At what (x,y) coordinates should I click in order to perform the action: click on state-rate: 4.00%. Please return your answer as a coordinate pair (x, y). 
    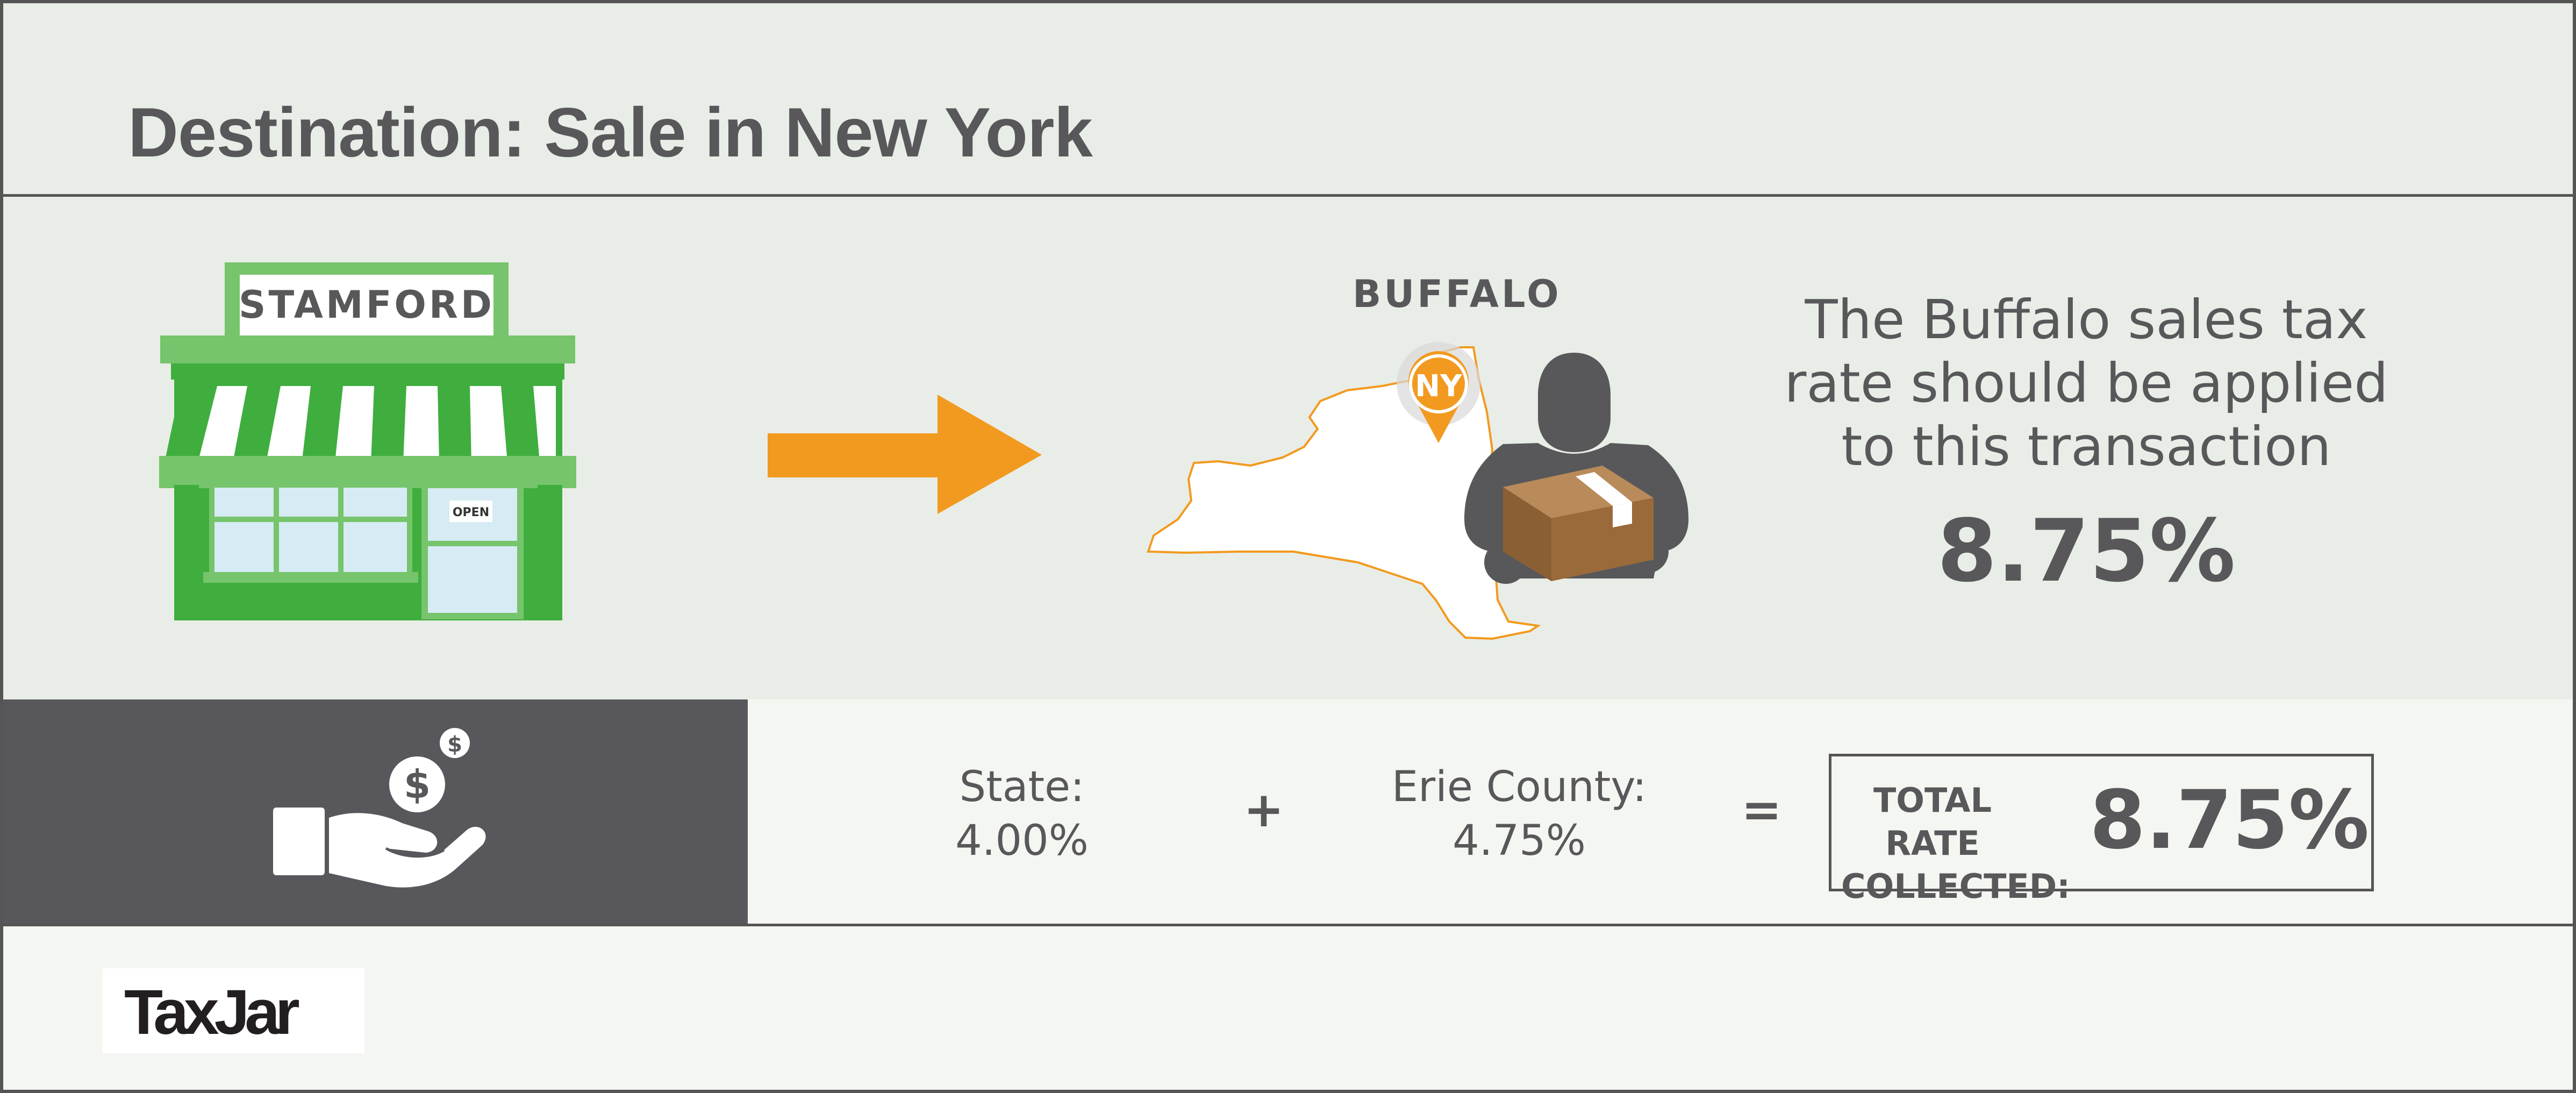
    Looking at the image, I should click on (1022, 841).